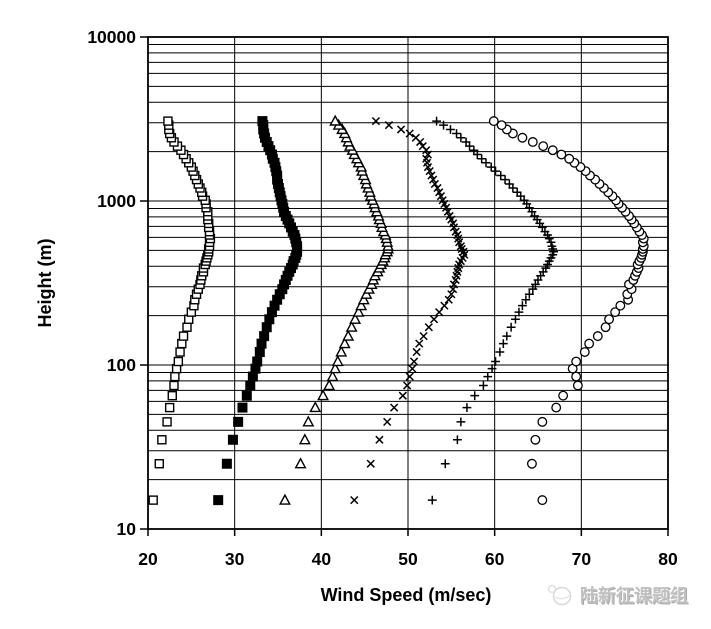  Describe the element at coordinates (116, 201) in the screenshot. I see `y-tick-label: 1000` at that location.